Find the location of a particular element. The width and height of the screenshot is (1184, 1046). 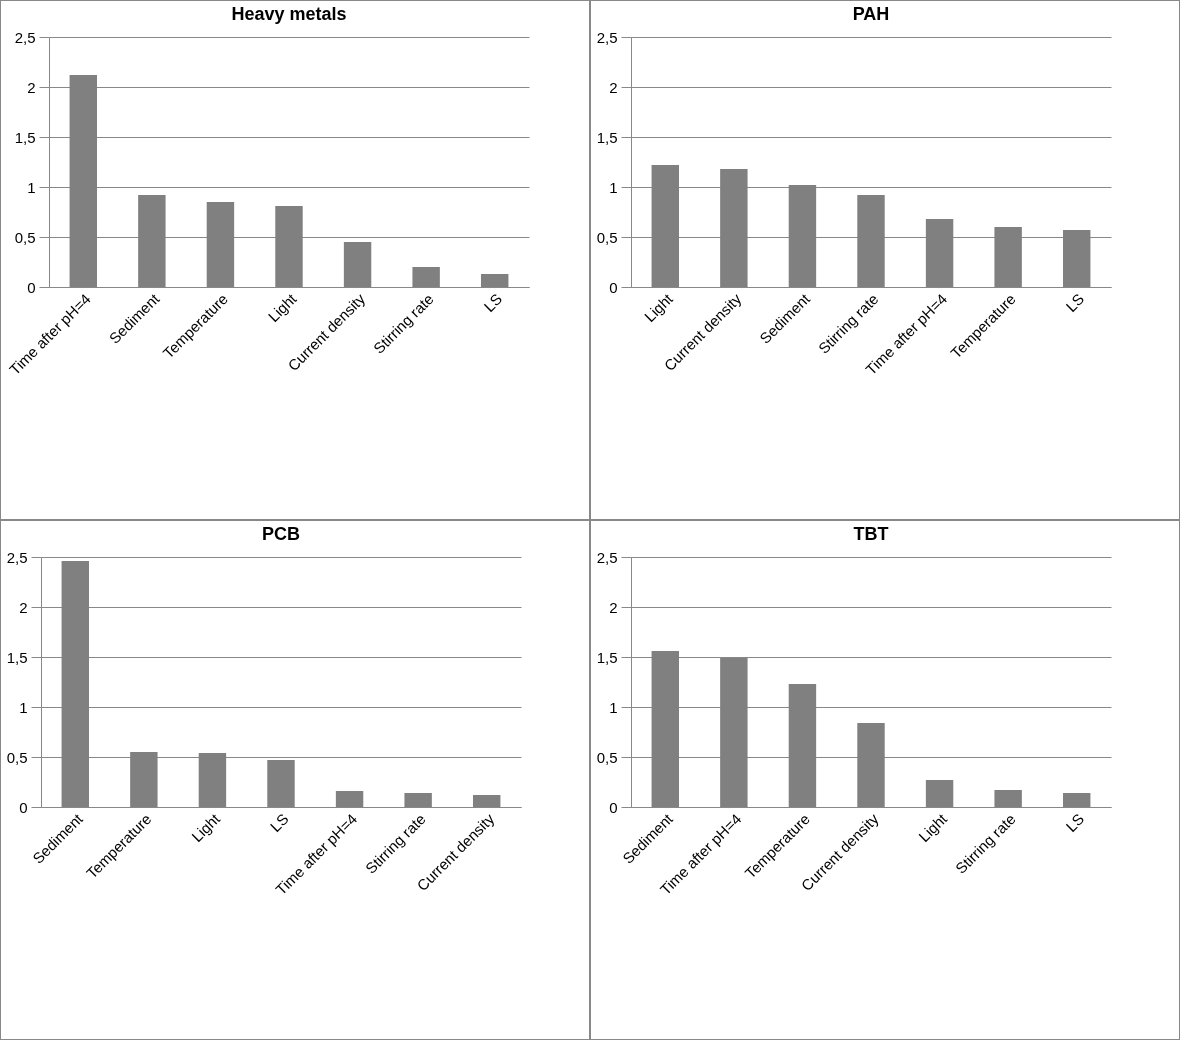

chart-title: Heavy metals is located at coordinates (289, 14).